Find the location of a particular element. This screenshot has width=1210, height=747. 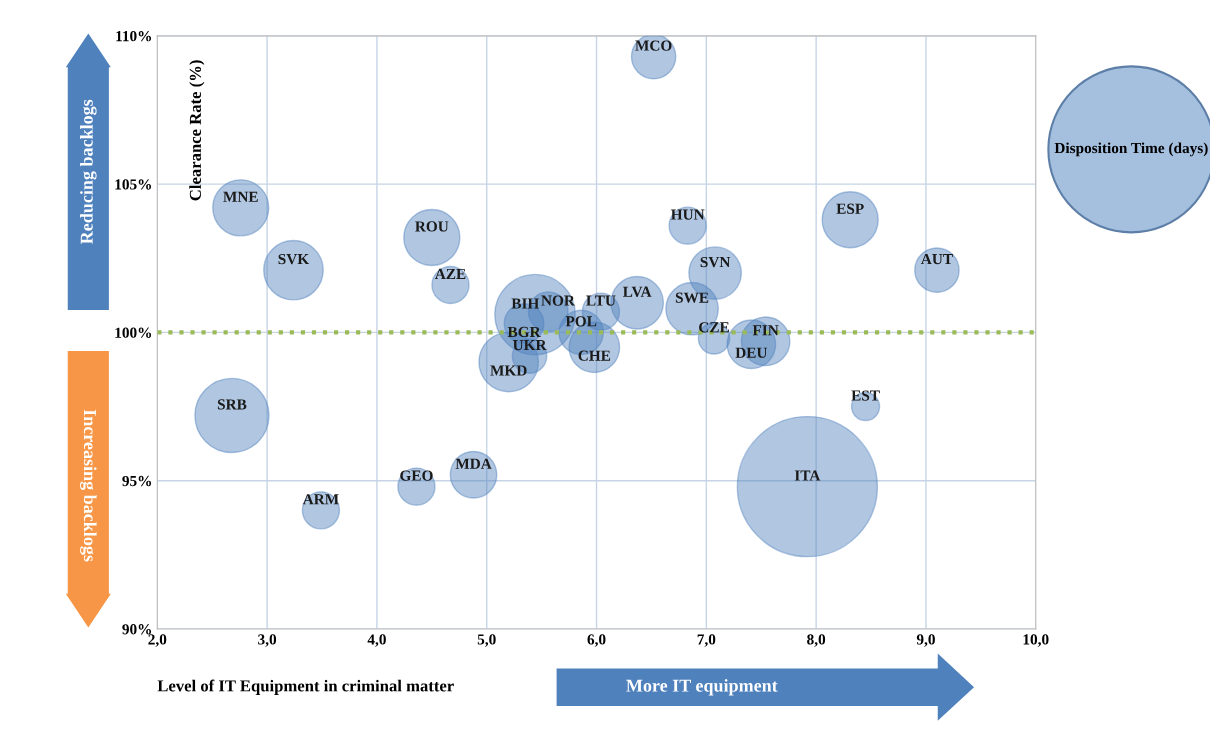

x-tick-label: 4,0 is located at coordinates (376, 640).